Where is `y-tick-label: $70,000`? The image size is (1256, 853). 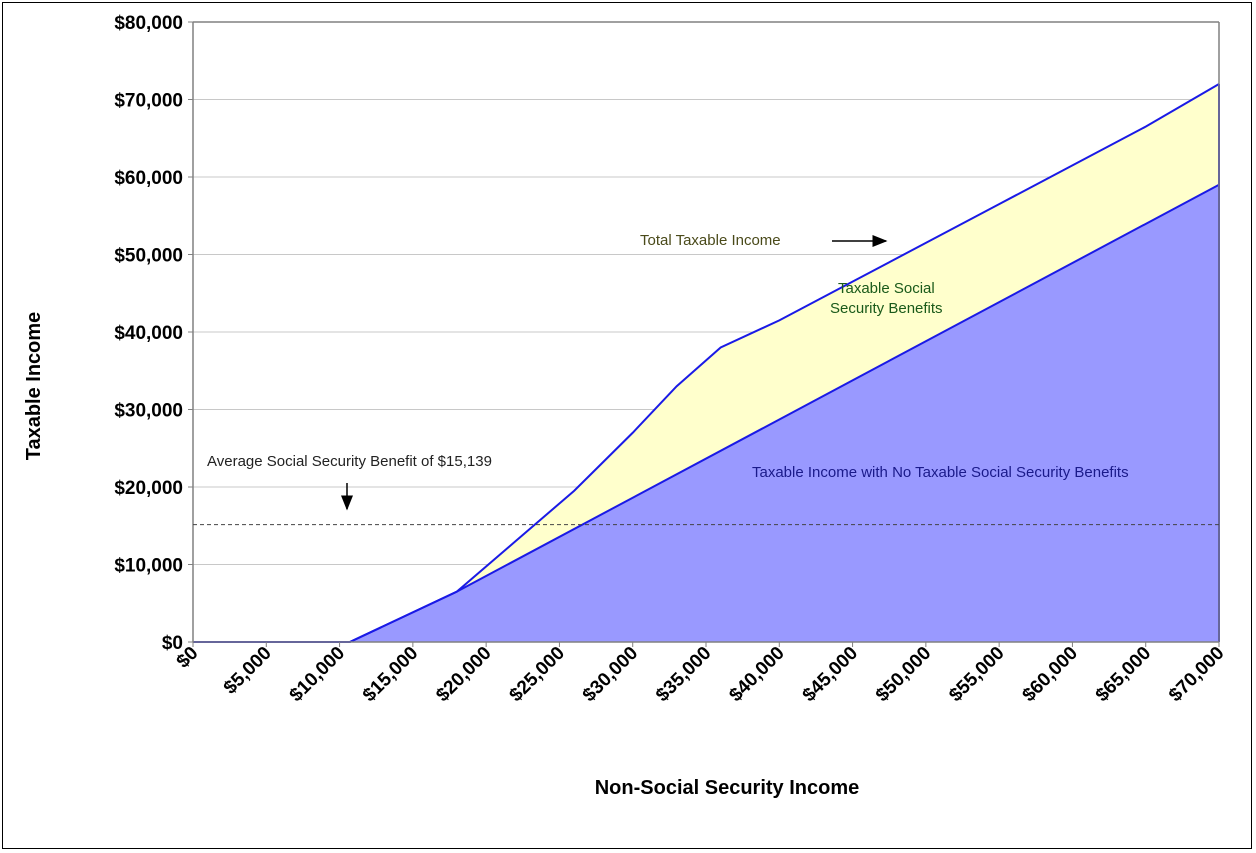
y-tick-label: $70,000 is located at coordinates (148, 101).